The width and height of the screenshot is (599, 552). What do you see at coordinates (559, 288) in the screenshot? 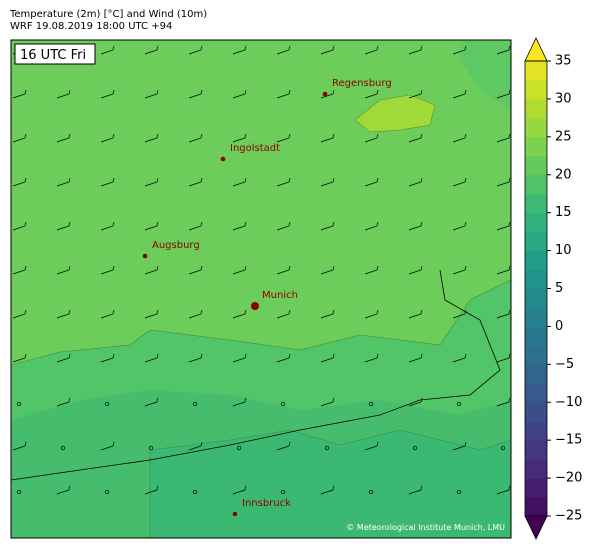
I see `colorbar-tick-label: 5` at bounding box center [559, 288].